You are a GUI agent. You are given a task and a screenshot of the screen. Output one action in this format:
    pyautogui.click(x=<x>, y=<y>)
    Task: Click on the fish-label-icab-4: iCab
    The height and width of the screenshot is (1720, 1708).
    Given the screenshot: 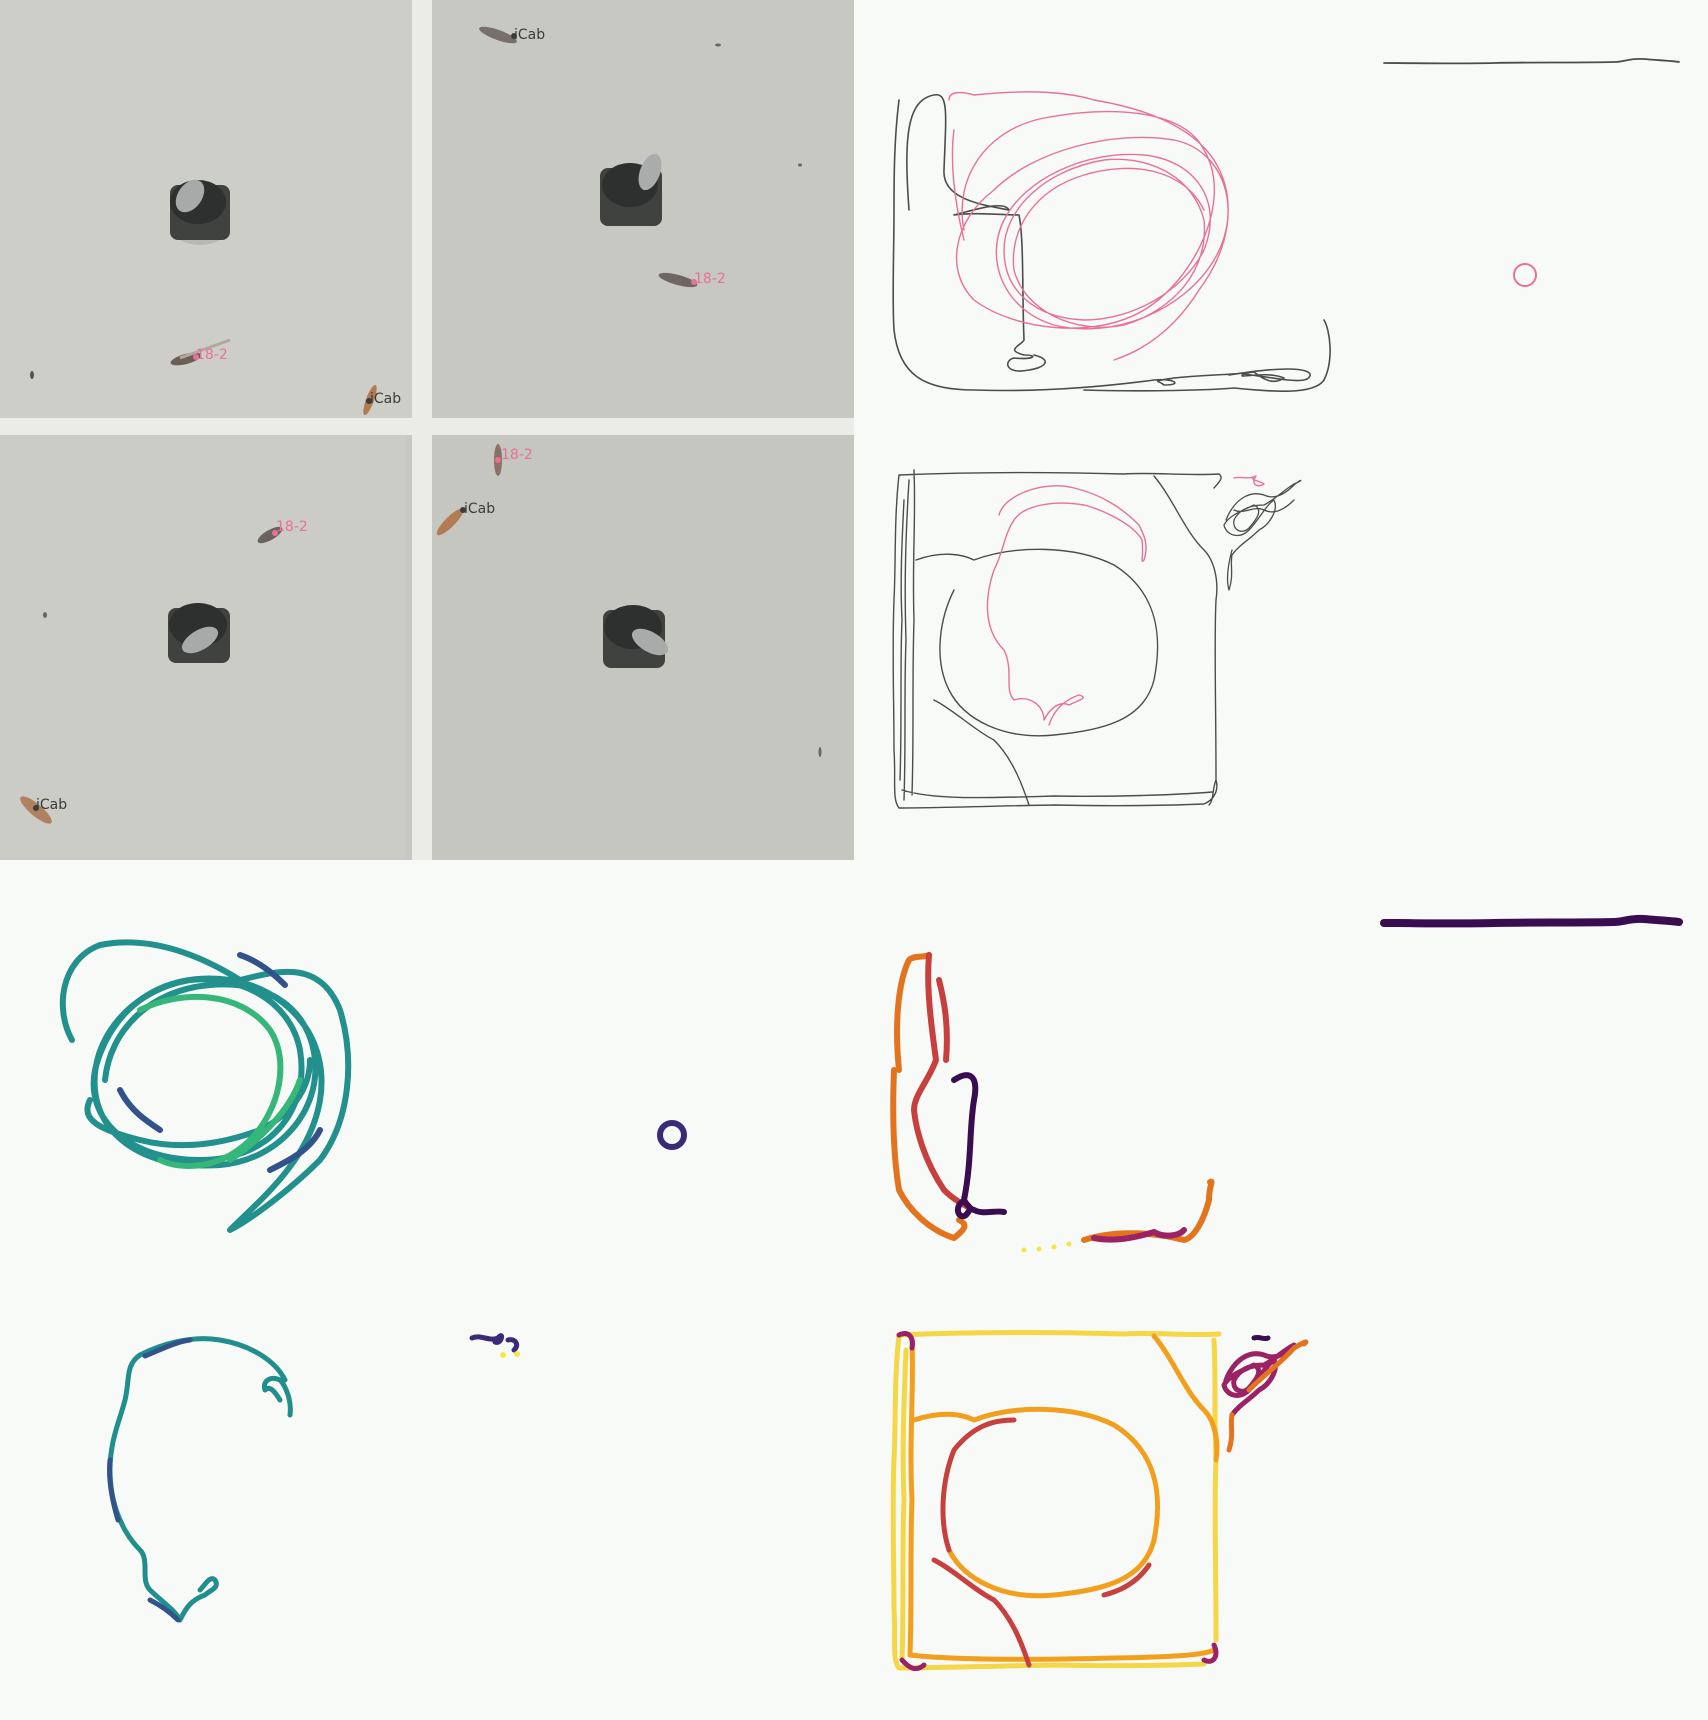 What is the action you would take?
    pyautogui.click(x=52, y=805)
    